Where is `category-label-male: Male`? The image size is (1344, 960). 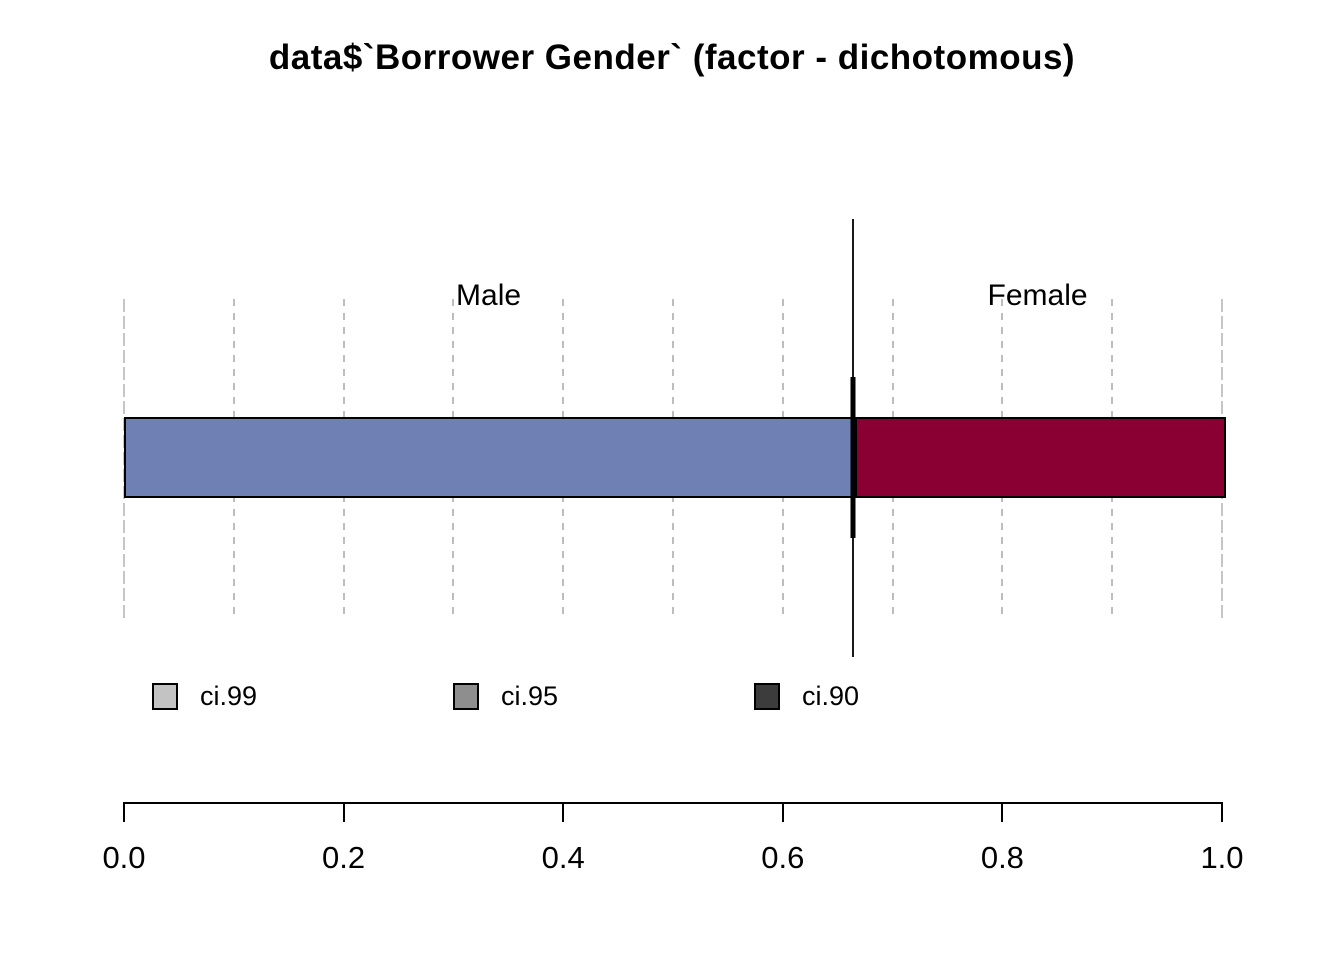 category-label-male: Male is located at coordinates (489, 295).